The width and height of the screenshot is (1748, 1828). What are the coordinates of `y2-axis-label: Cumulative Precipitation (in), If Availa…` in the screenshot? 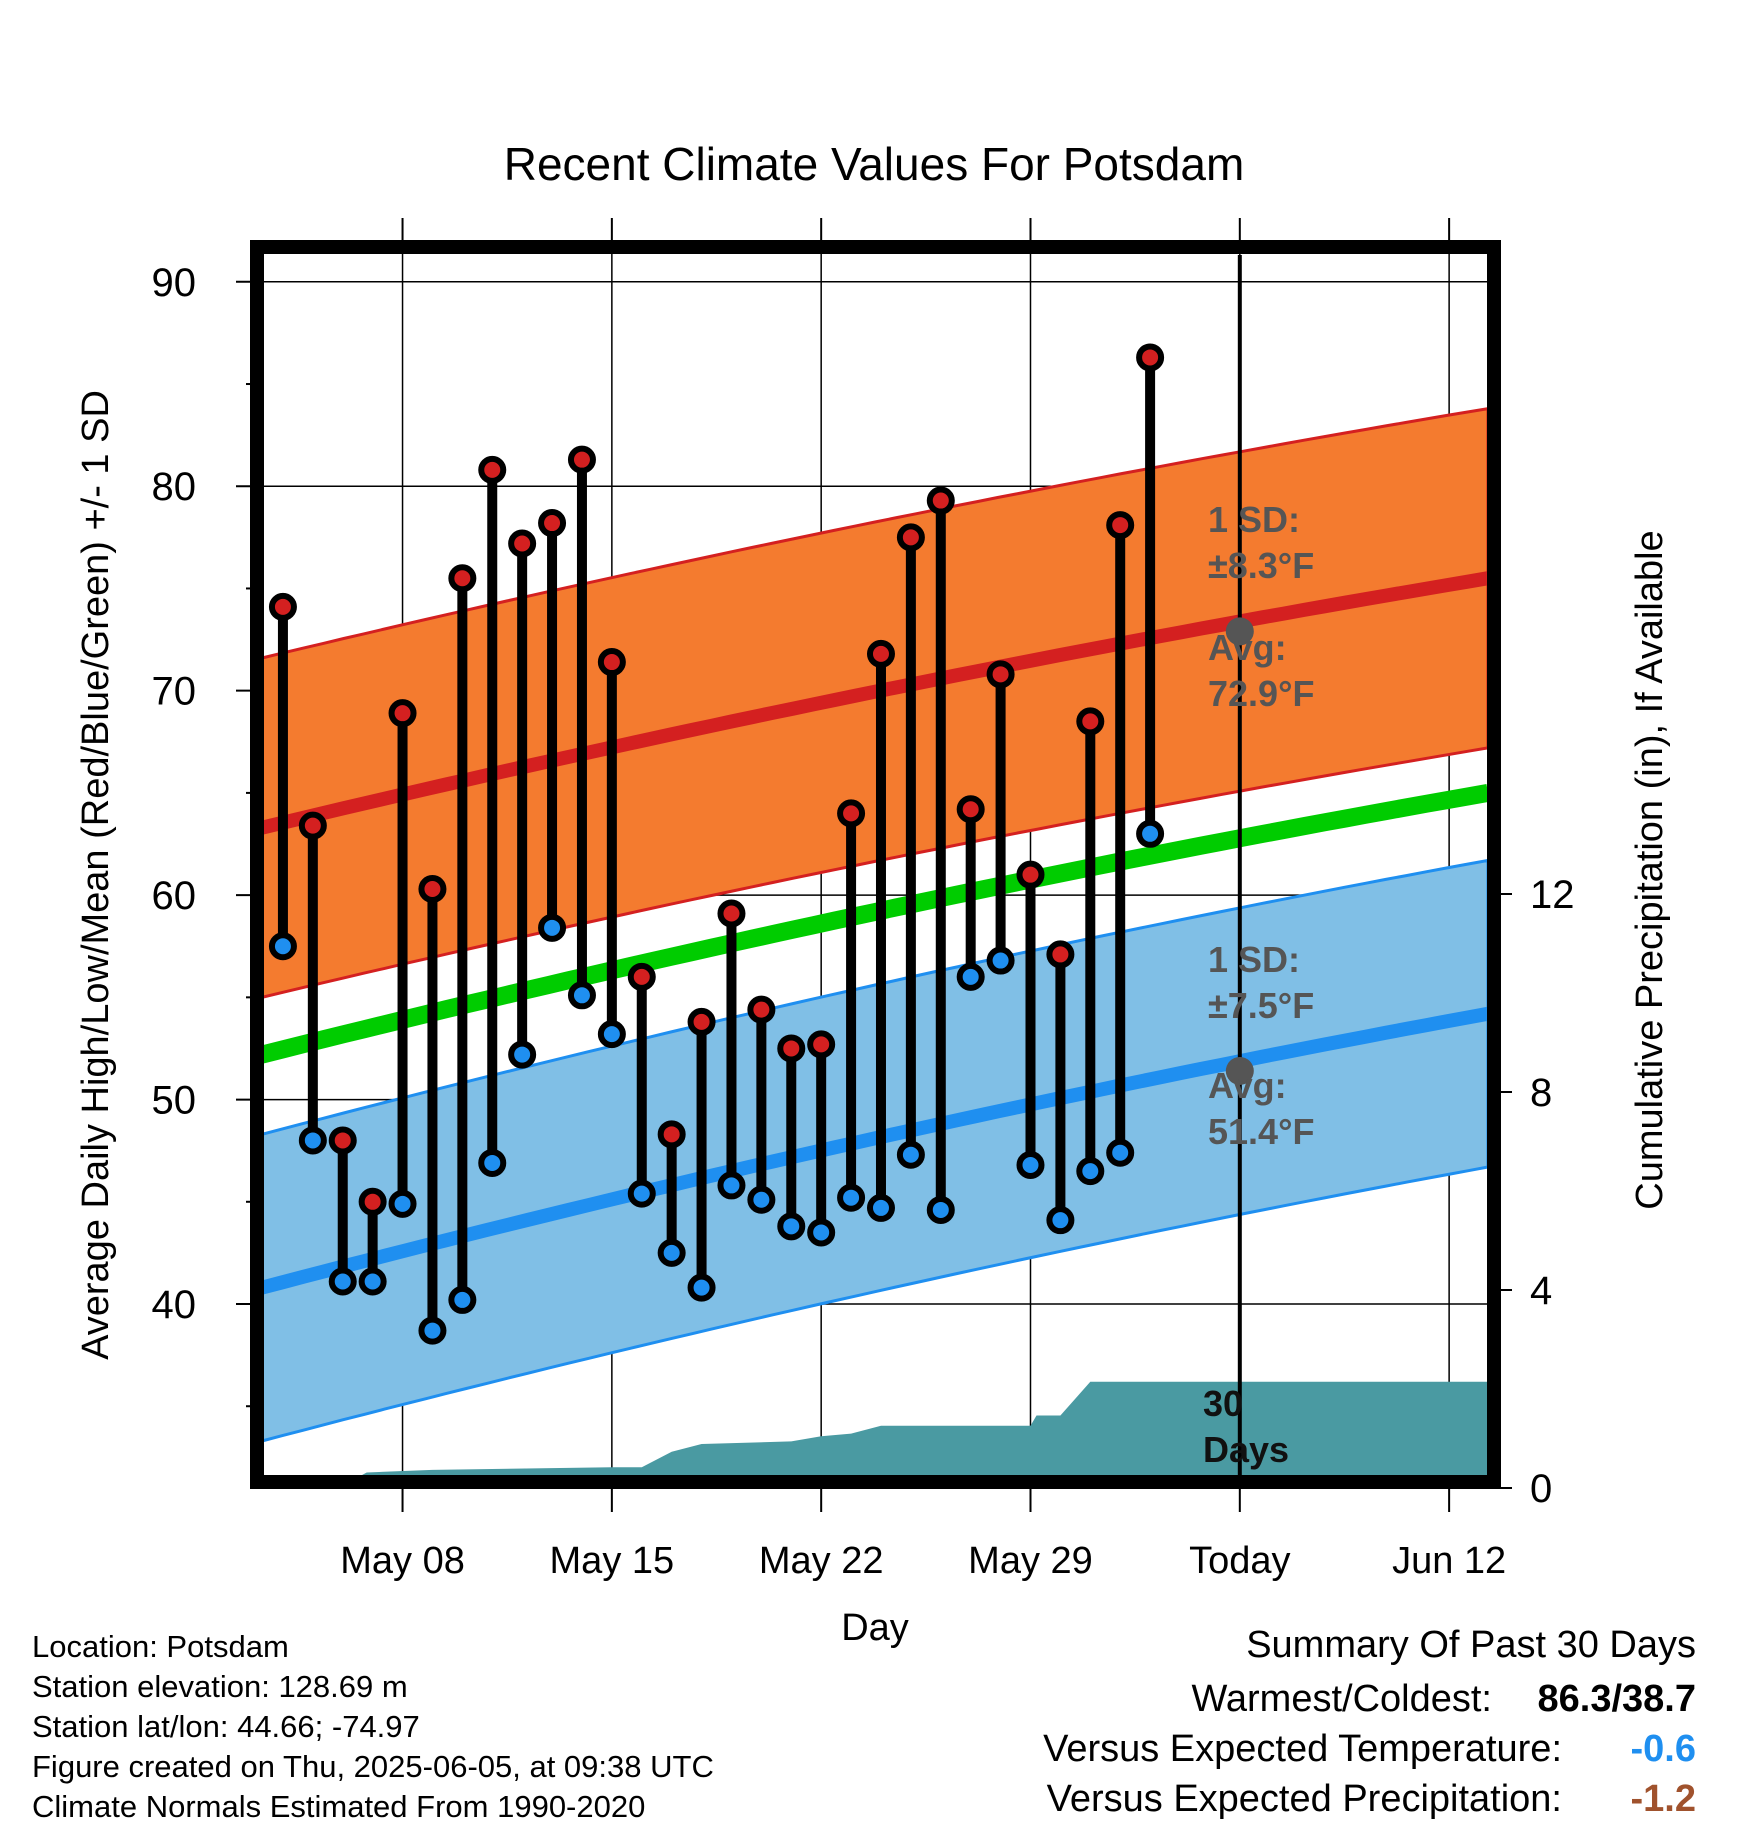 It's located at (1650, 869).